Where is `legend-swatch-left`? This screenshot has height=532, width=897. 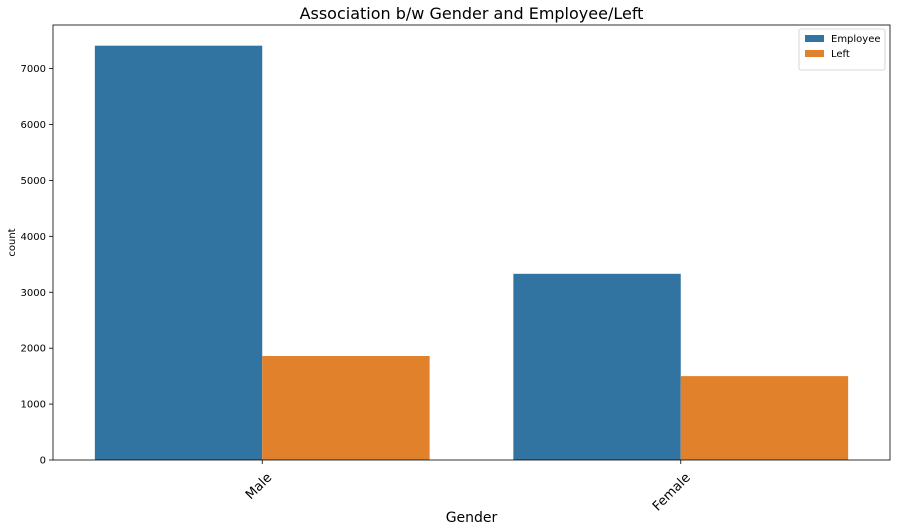 legend-swatch-left is located at coordinates (814, 53).